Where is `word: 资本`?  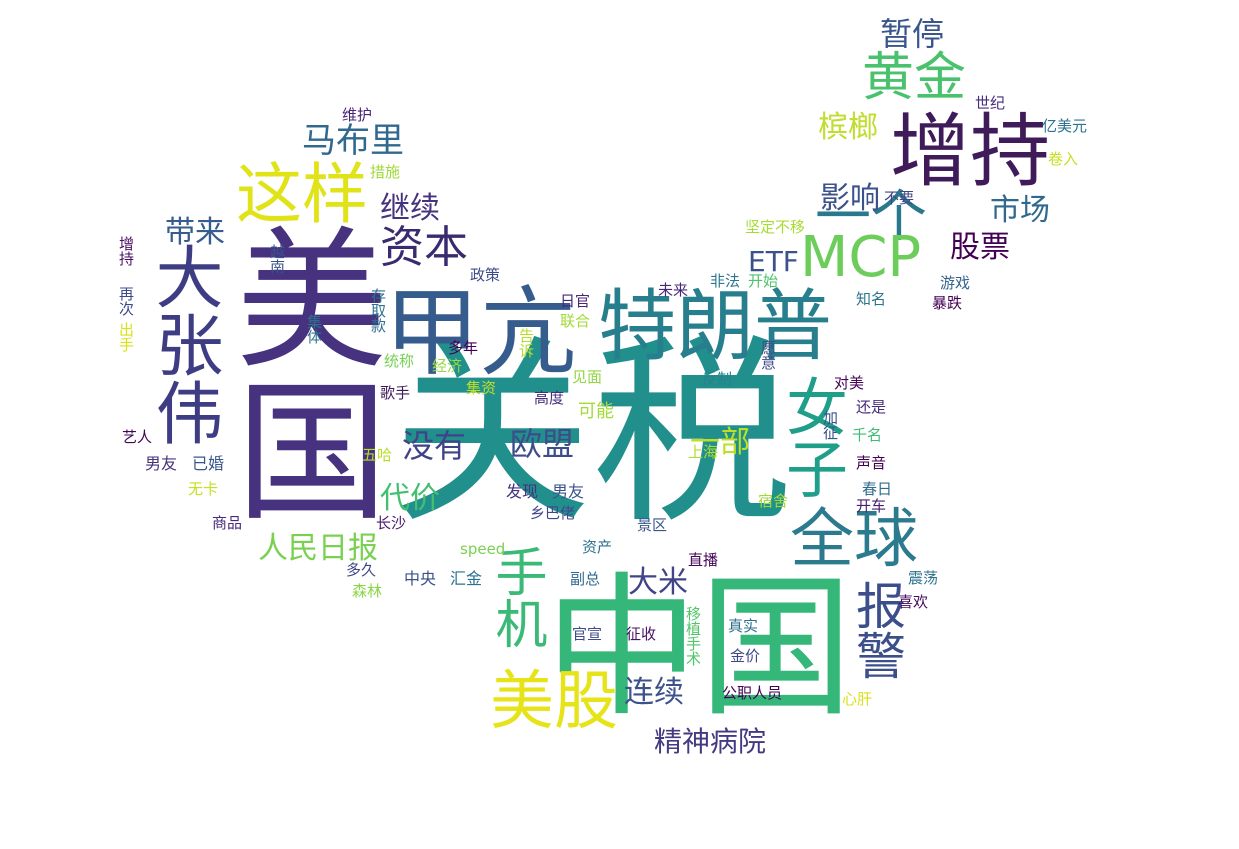
word: 资本 is located at coordinates (424, 247).